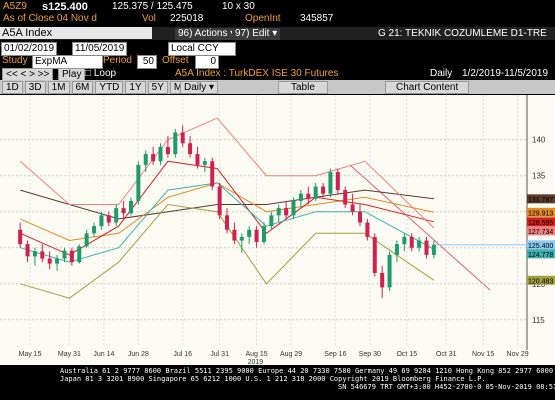 Image resolution: width=555 pixels, height=400 pixels. I want to click on x-tick-label: Nov 29, so click(518, 354).